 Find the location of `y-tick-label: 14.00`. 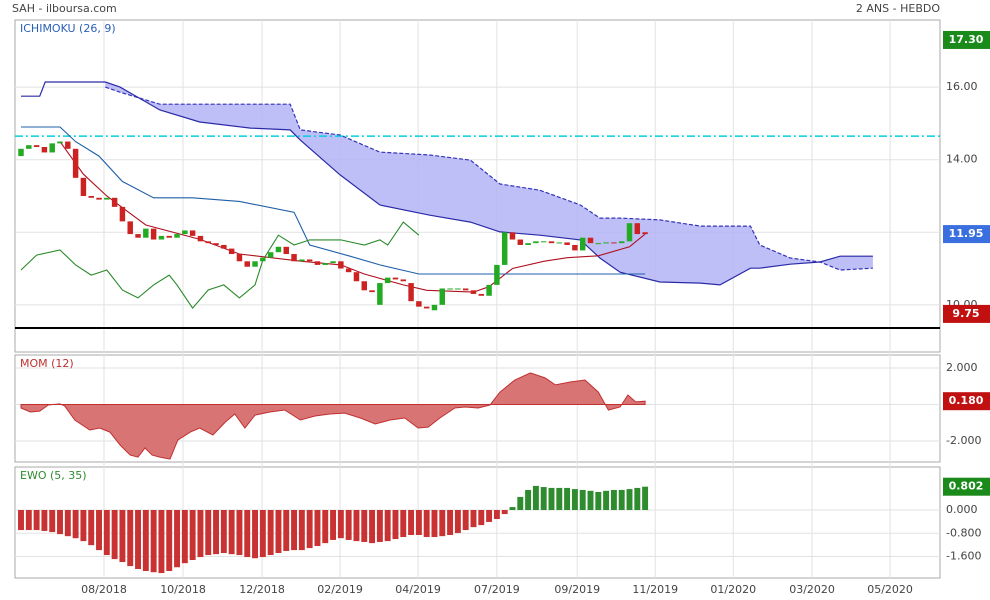

y-tick-label: 14.00 is located at coordinates (962, 159).